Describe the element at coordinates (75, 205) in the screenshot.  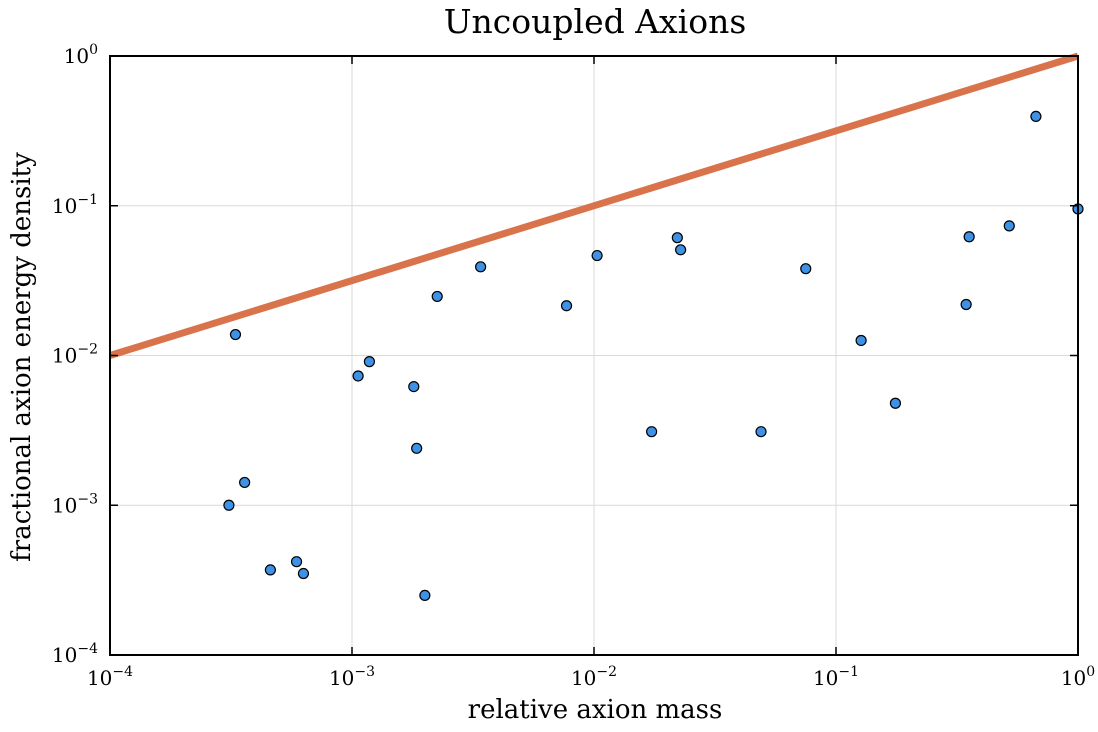
I see `y-tick-label: 10⁻¹` at that location.